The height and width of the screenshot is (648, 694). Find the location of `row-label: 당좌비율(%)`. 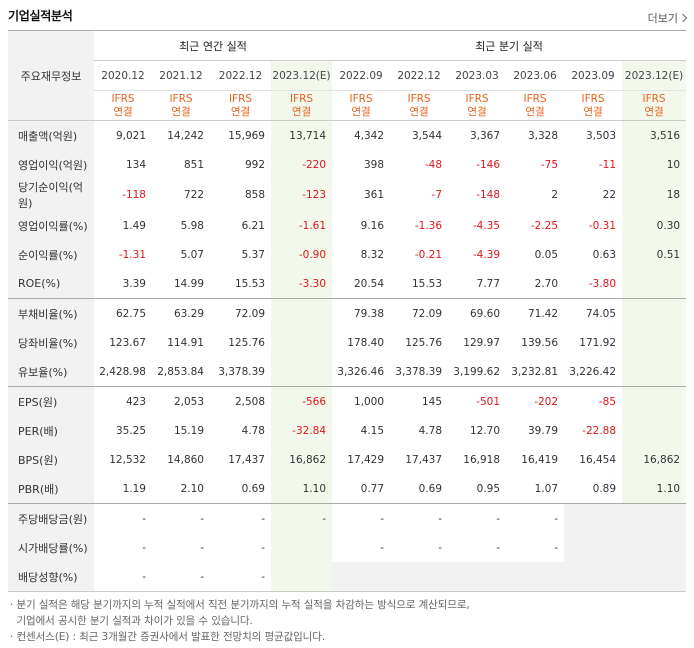

row-label: 당좌비율(%) is located at coordinates (51, 342).